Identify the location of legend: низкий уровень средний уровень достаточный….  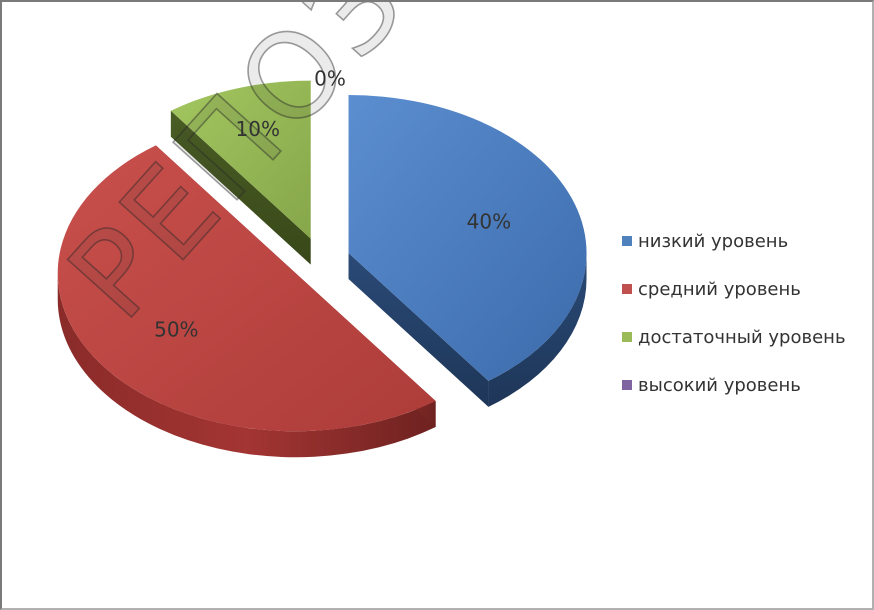
(734, 313).